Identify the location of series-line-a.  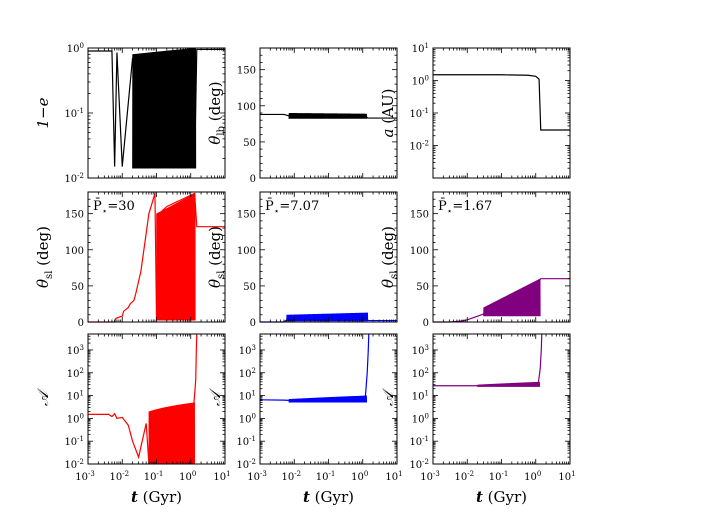
(501, 102).